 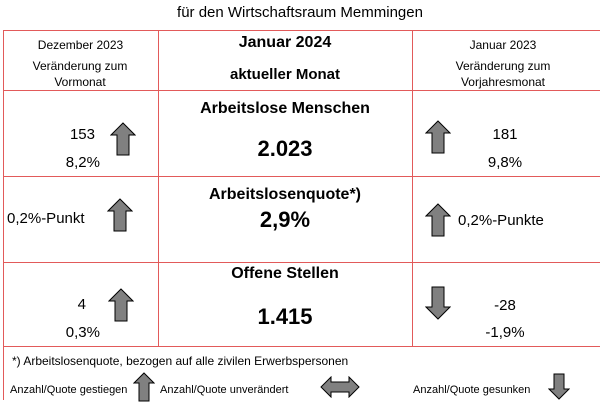 I want to click on right-change-absolute: -28, so click(x=505, y=305).